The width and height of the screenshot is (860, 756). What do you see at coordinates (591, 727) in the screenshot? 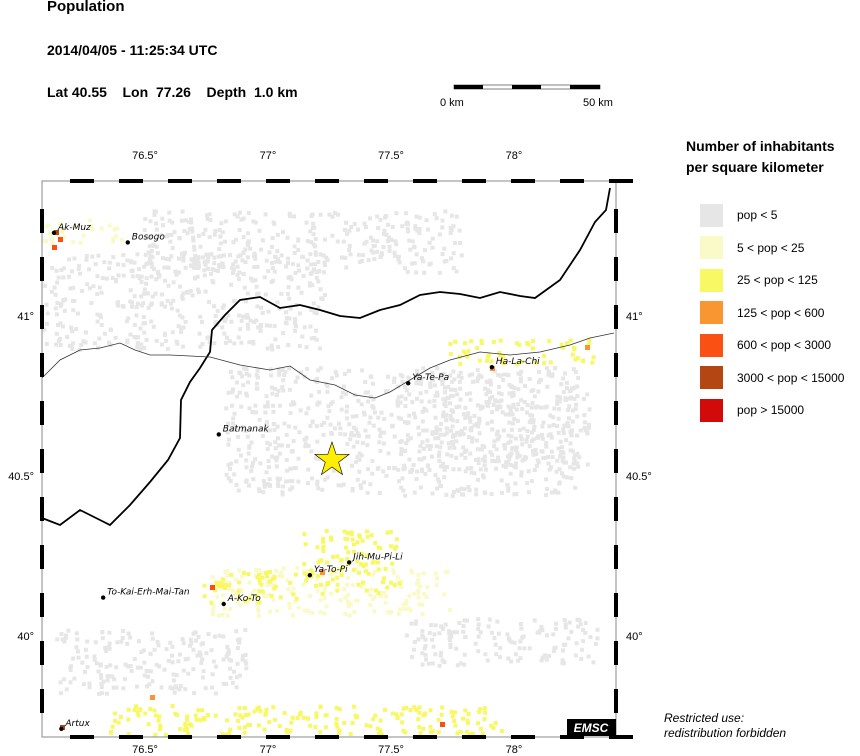
I see `emsc-logo: EMSC` at bounding box center [591, 727].